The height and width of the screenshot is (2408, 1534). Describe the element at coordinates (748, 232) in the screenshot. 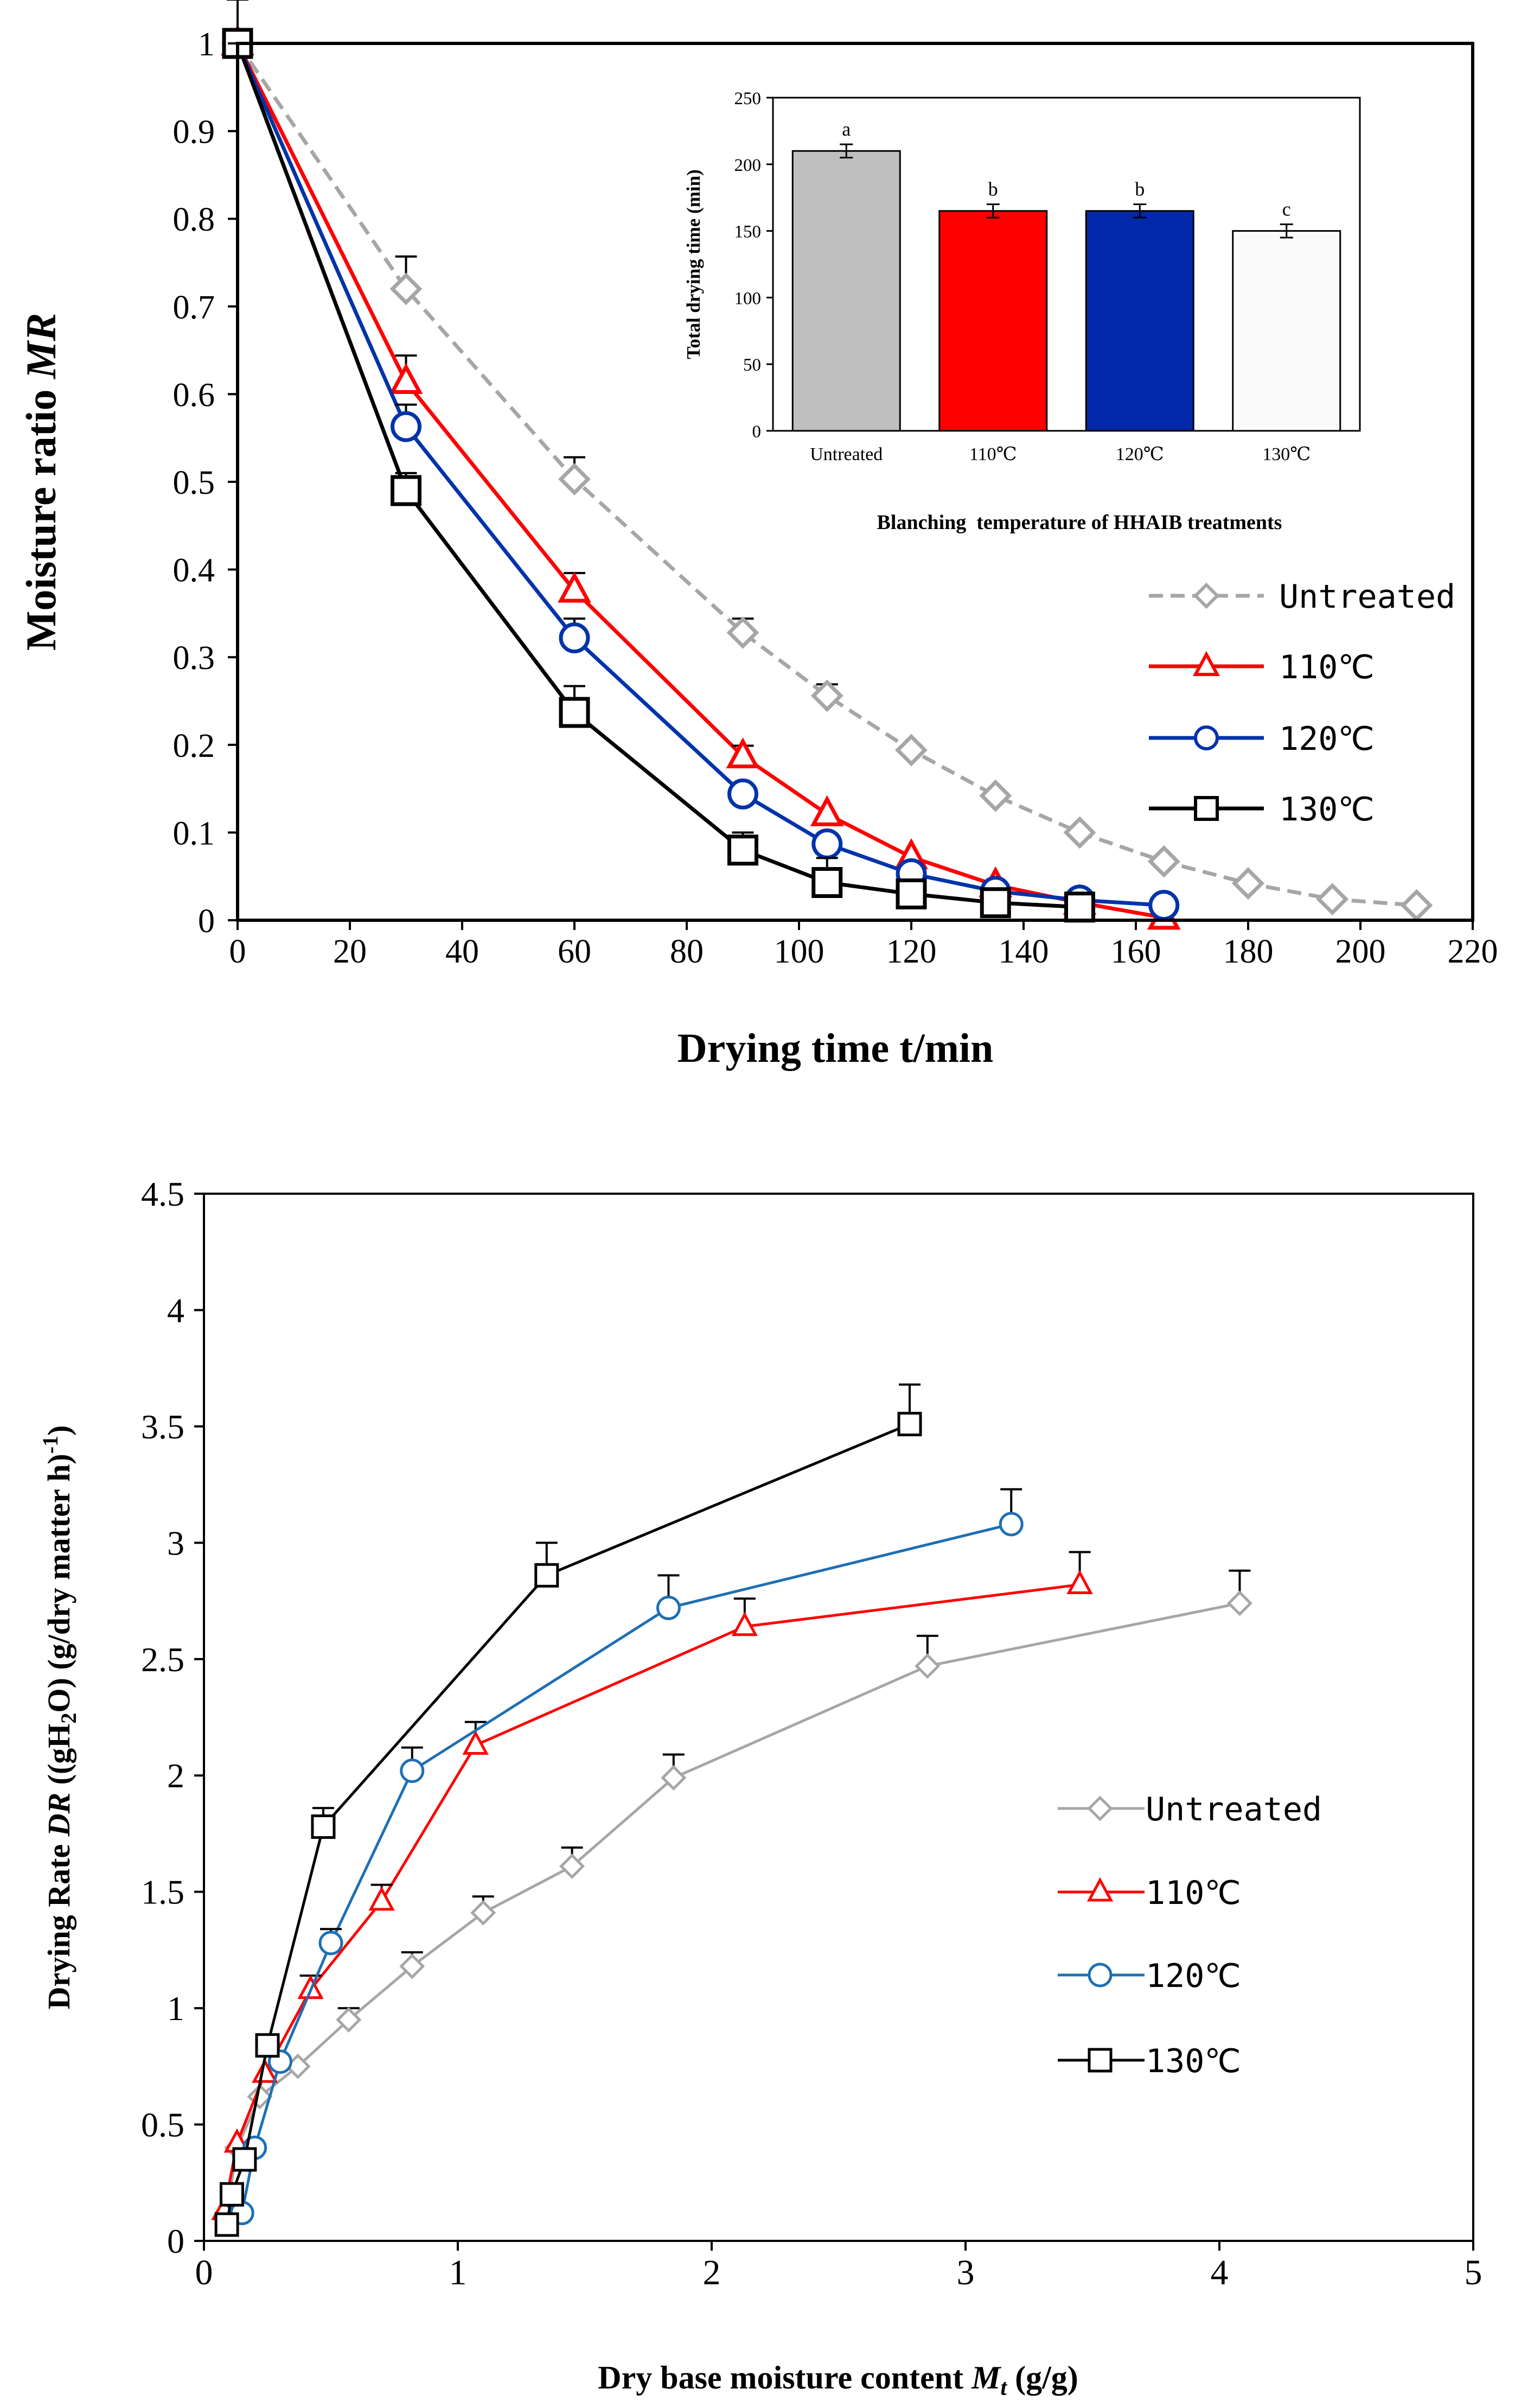

I see `inset-y-tick-label: 150` at that location.